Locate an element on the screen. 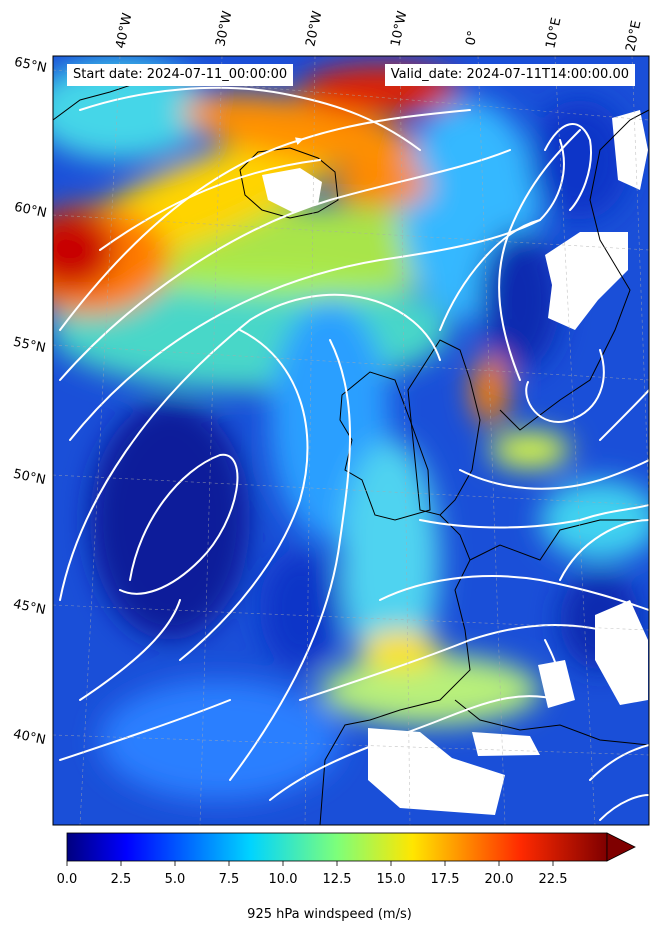 The height and width of the screenshot is (936, 659). colorbar-tick-label: 0.0 is located at coordinates (67, 879).